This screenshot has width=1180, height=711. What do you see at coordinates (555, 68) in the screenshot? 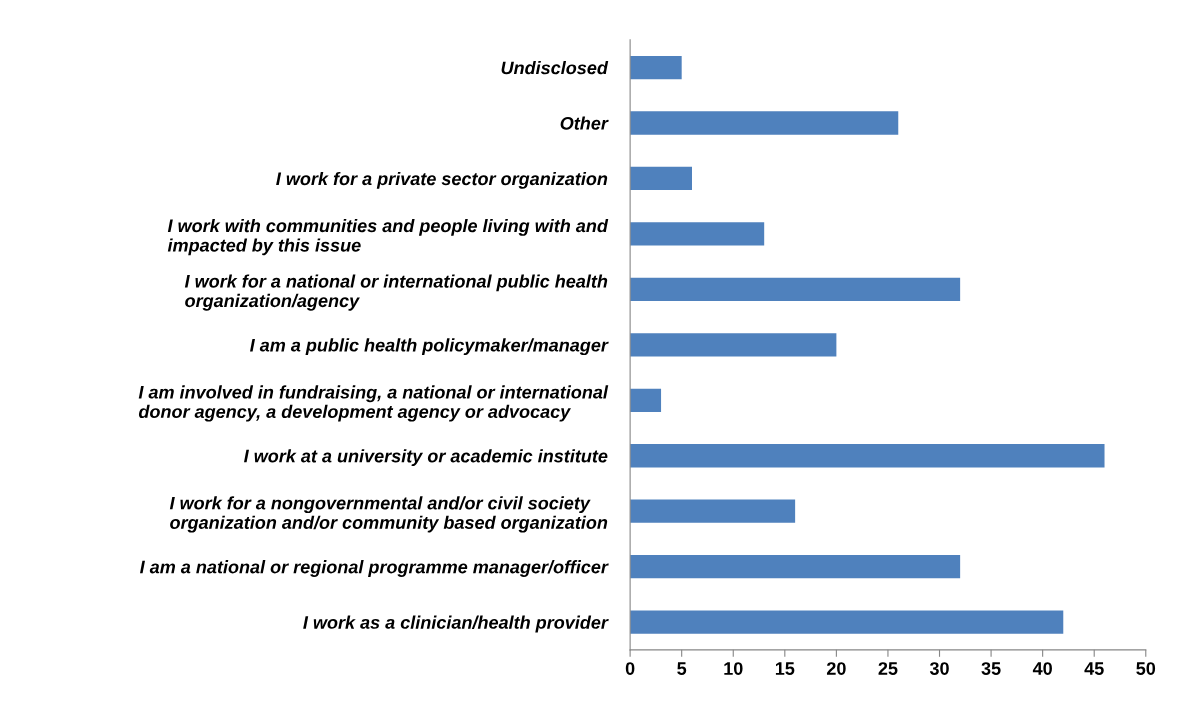
I see `y-tick-label: Undisclosed` at bounding box center [555, 68].